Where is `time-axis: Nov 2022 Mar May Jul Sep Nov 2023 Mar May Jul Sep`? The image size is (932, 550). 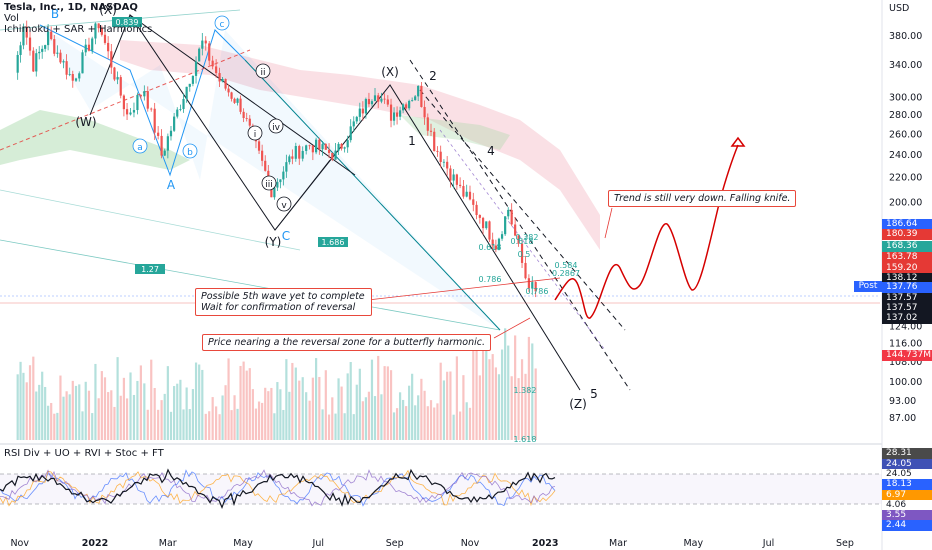
time-axis: Nov 2022 Mar May Jul Sep Nov 2023 Mar May Jul Sep is located at coordinates (431, 543).